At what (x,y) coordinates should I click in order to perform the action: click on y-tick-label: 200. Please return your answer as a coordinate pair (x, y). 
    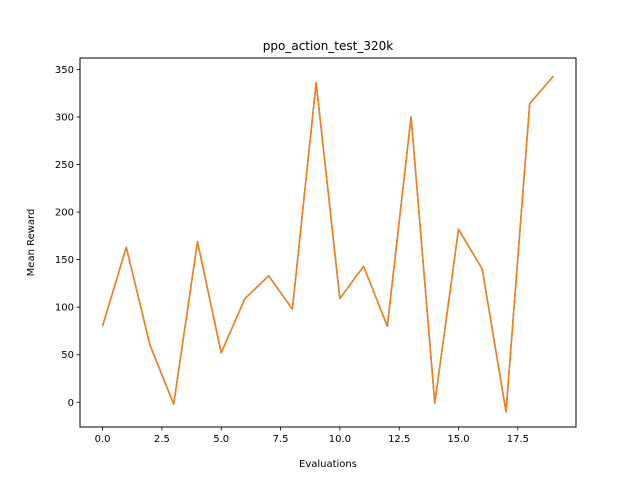
    Looking at the image, I should click on (64, 213).